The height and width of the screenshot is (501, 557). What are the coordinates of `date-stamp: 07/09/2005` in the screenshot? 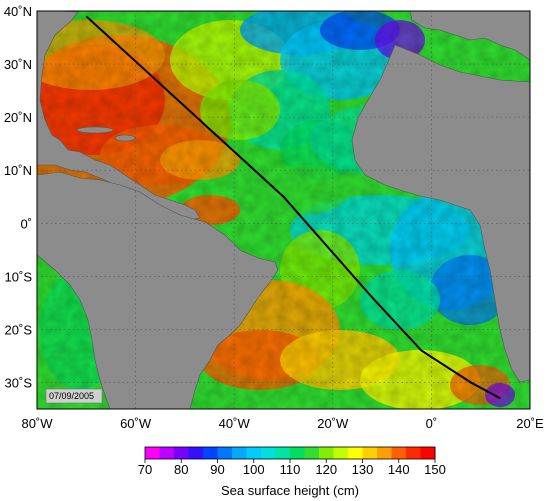 It's located at (74, 396).